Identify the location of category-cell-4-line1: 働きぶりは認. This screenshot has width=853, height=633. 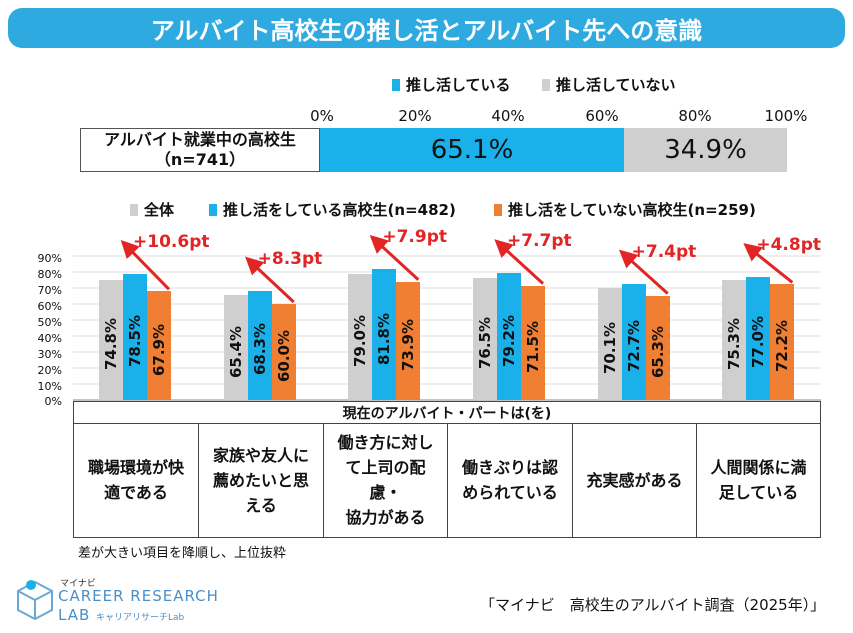
(509, 467).